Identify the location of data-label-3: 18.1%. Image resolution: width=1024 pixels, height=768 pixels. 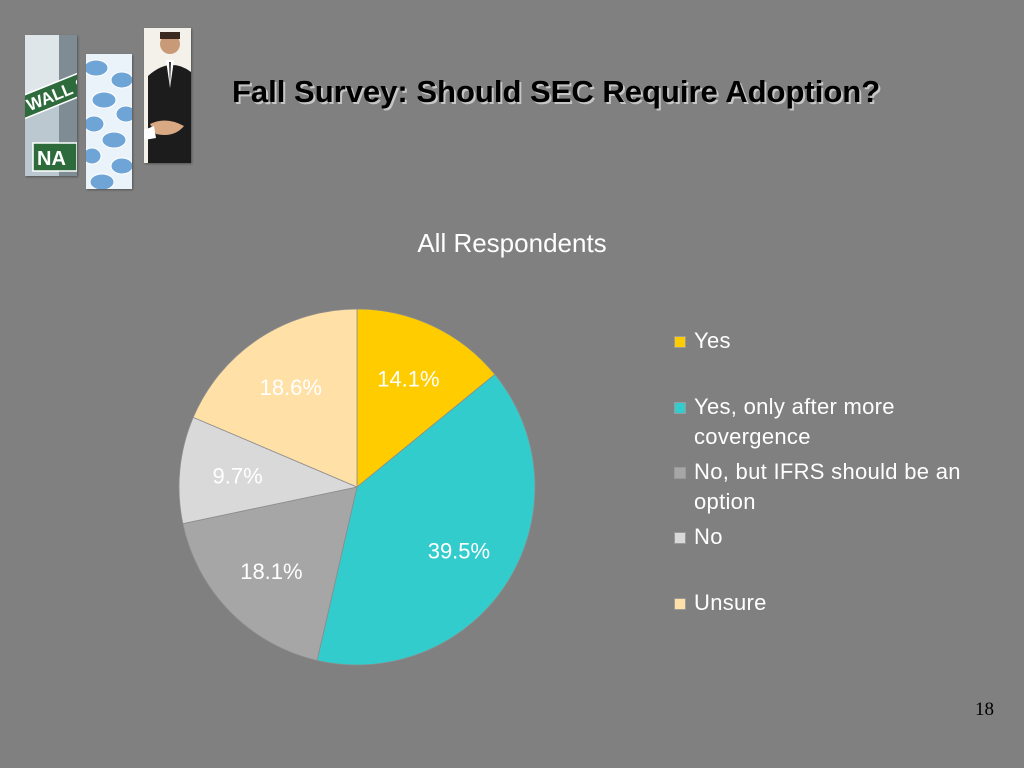
(271, 571).